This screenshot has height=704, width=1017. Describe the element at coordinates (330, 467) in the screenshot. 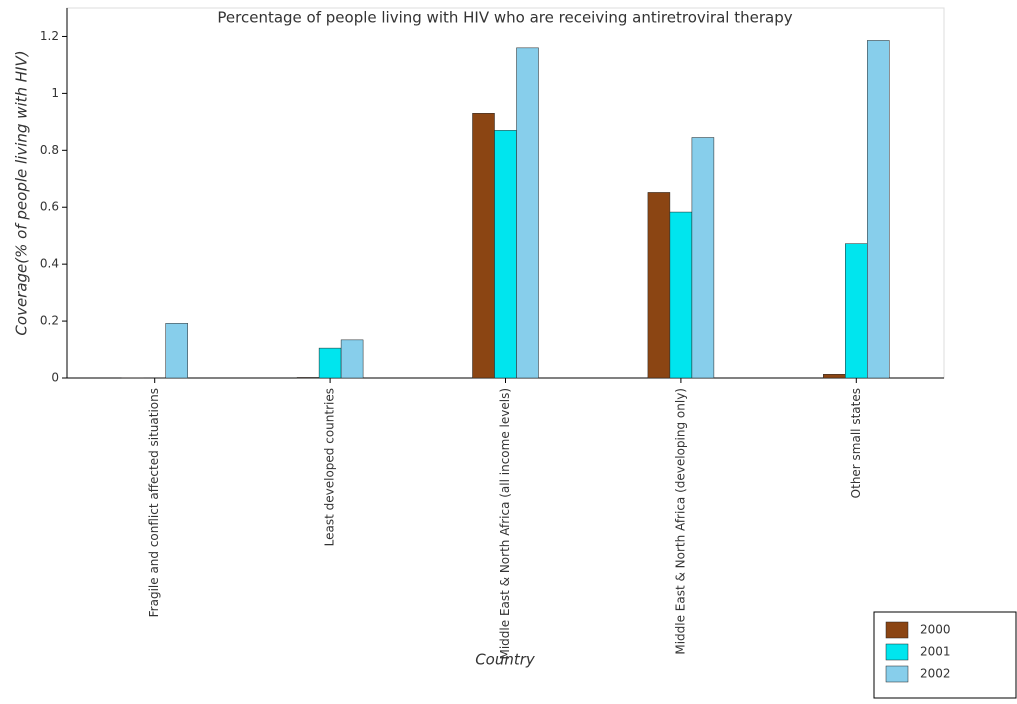

I see `x-tick-label: Least developed countries` at that location.